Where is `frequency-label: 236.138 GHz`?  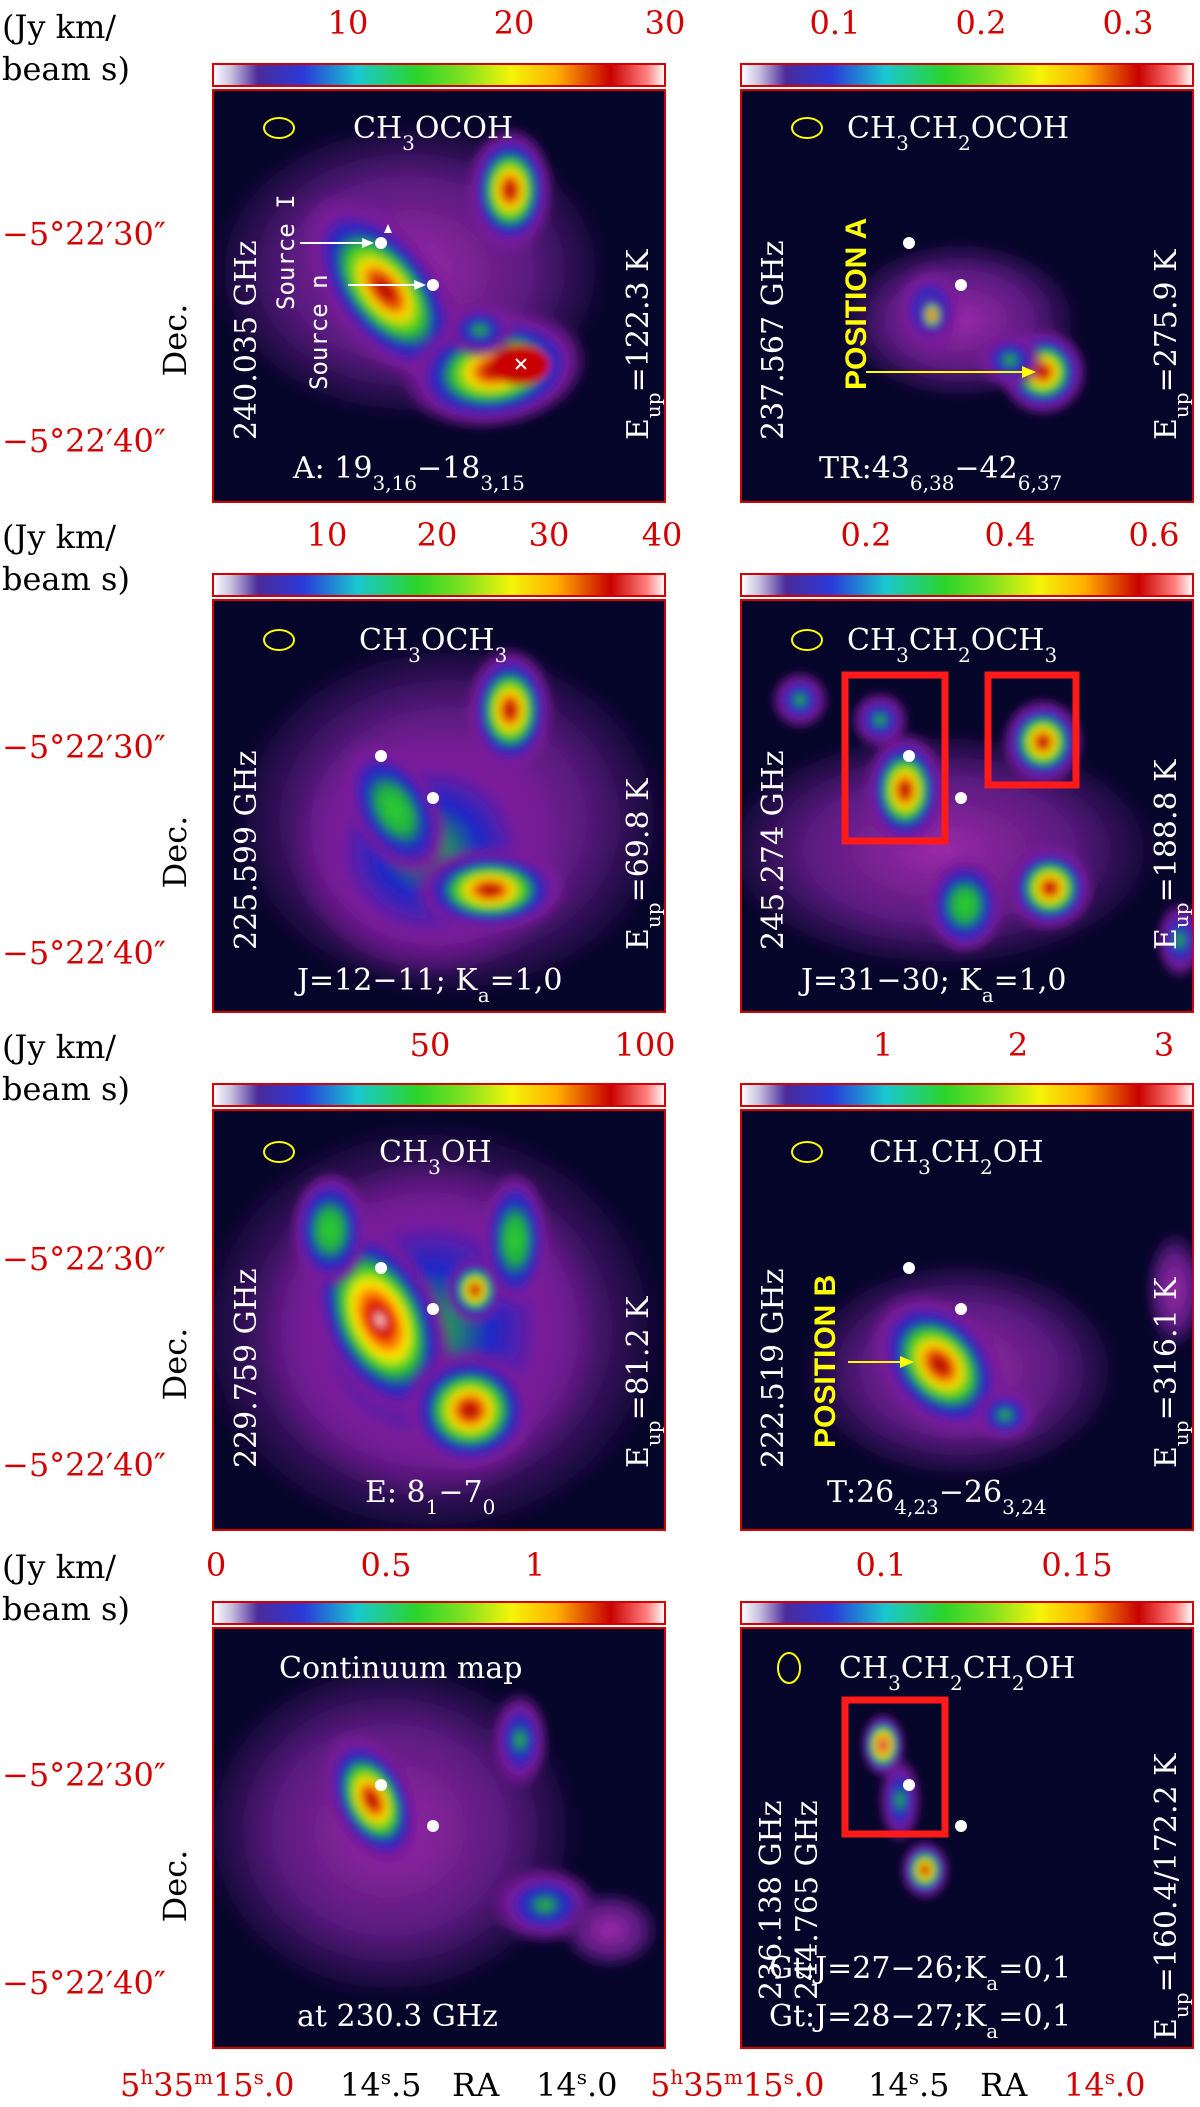 frequency-label: 236.138 GHz is located at coordinates (771, 1900).